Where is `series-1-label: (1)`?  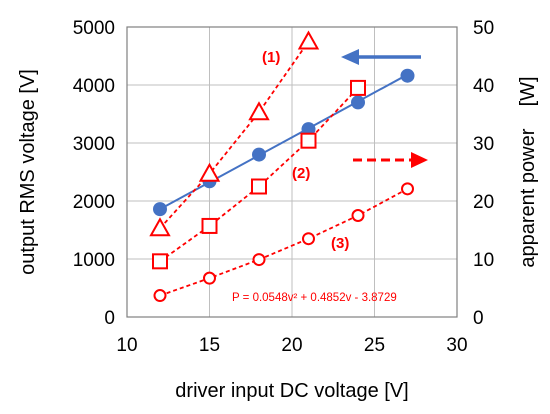
series-1-label: (1) is located at coordinates (271, 57).